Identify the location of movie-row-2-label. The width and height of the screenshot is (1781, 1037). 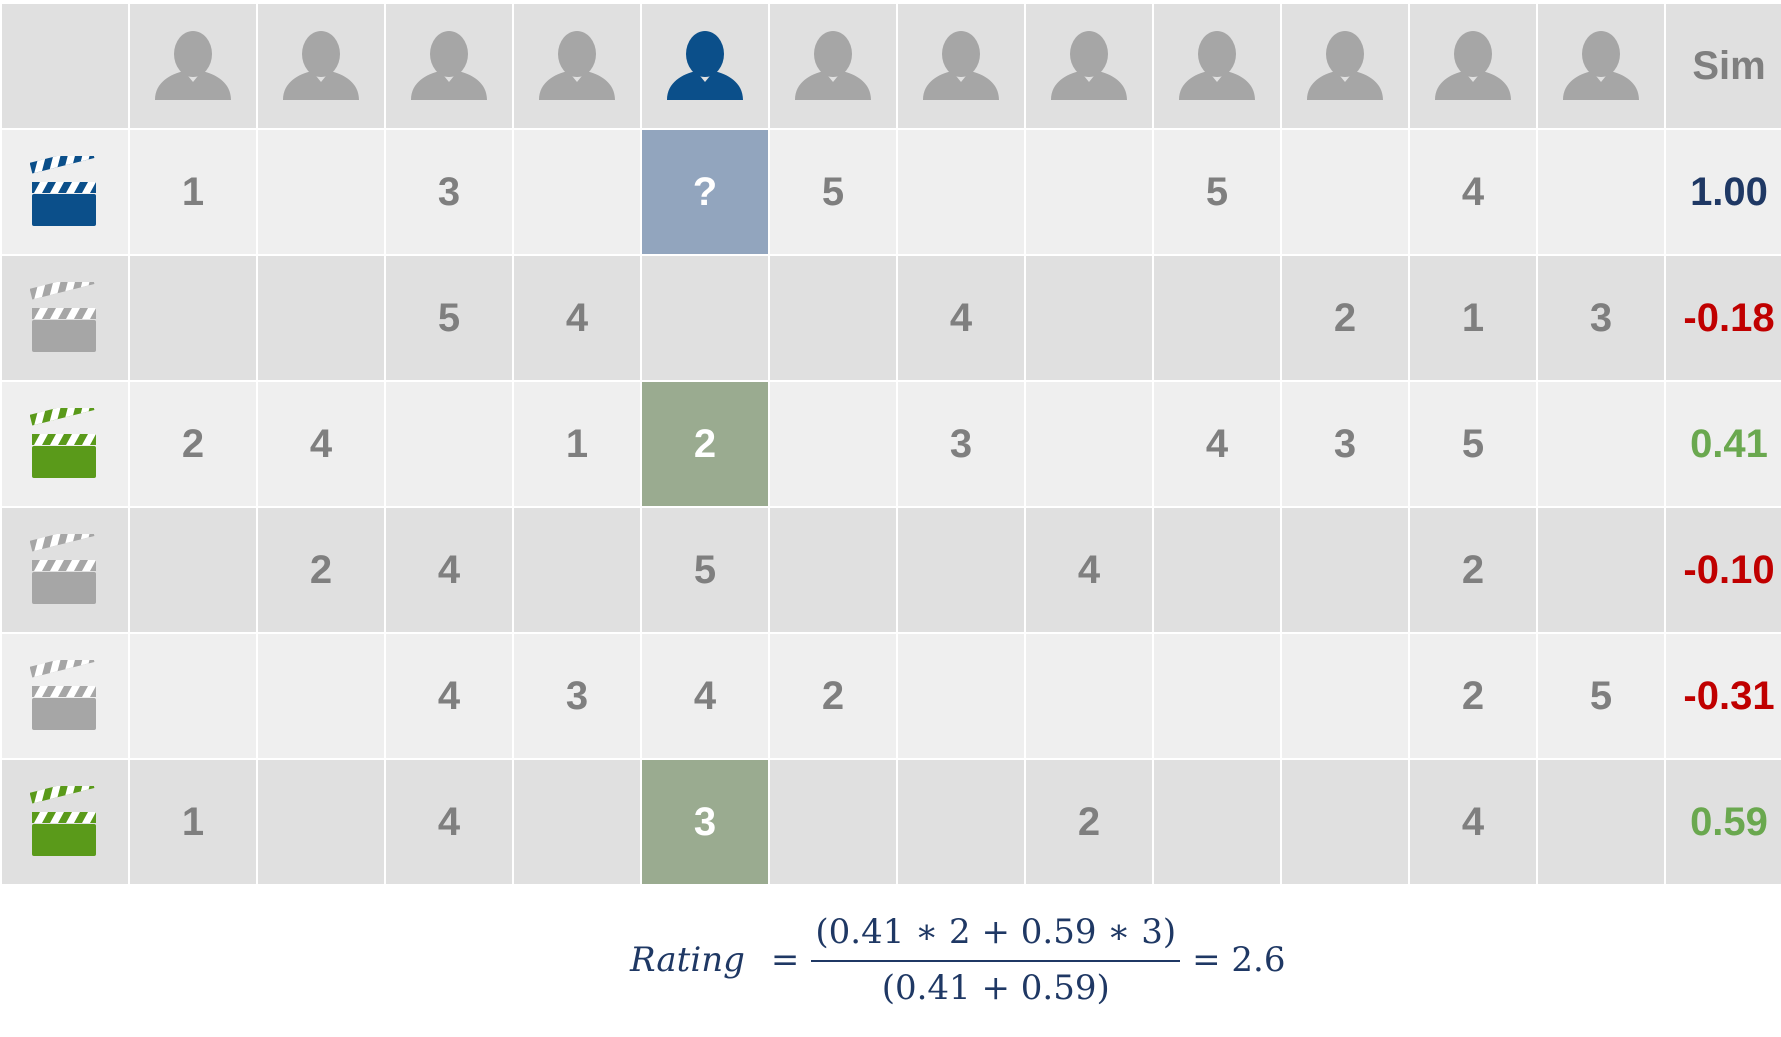
(65, 318).